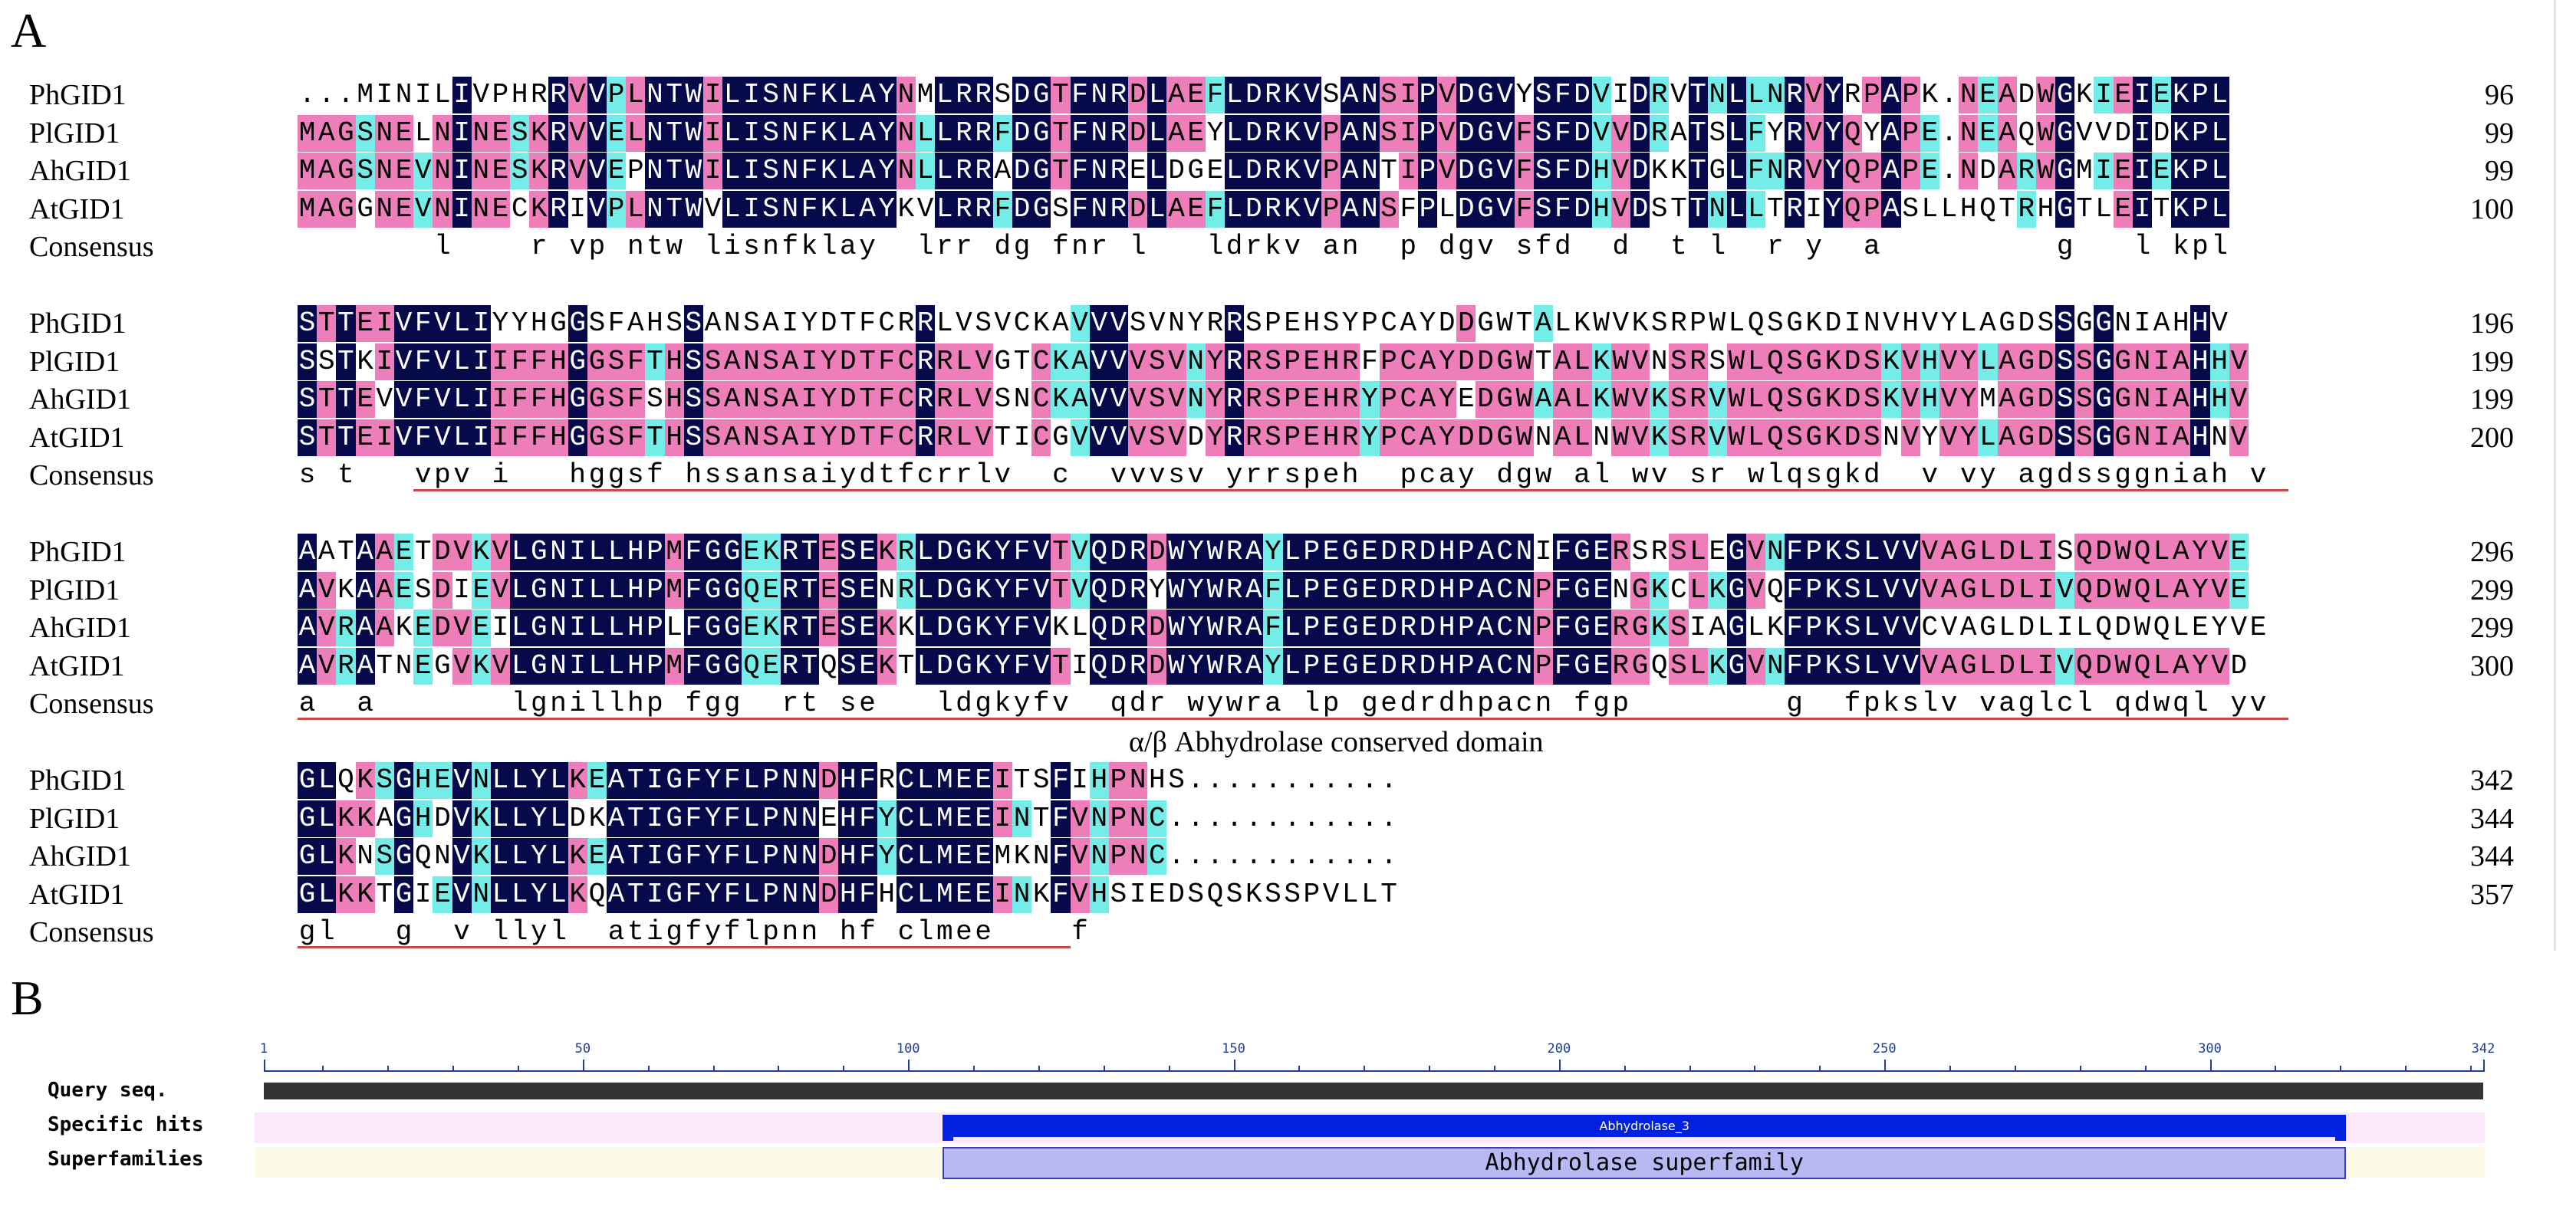 This screenshot has width=2576, height=1206. What do you see at coordinates (462, 209) in the screenshot?
I see `residue: I` at bounding box center [462, 209].